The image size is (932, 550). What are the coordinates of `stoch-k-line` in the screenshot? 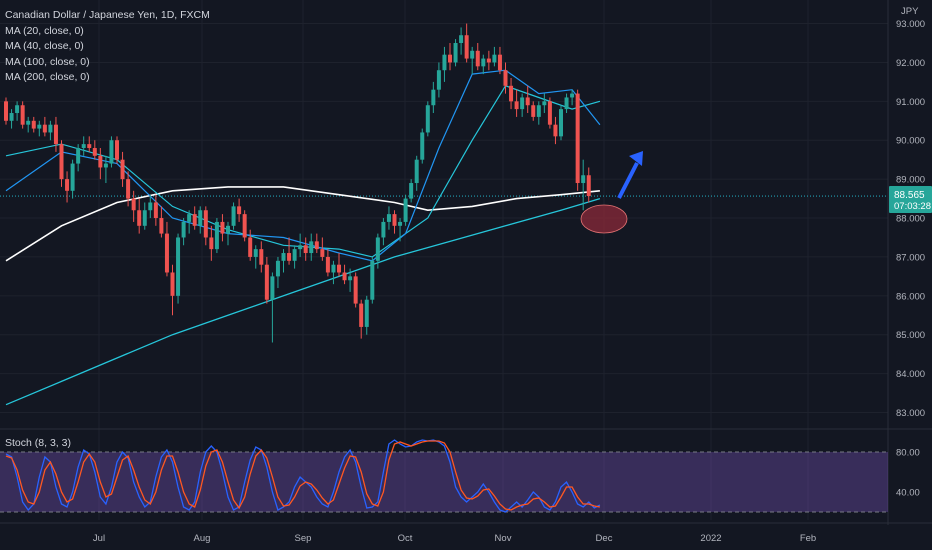 It's located at (303, 476).